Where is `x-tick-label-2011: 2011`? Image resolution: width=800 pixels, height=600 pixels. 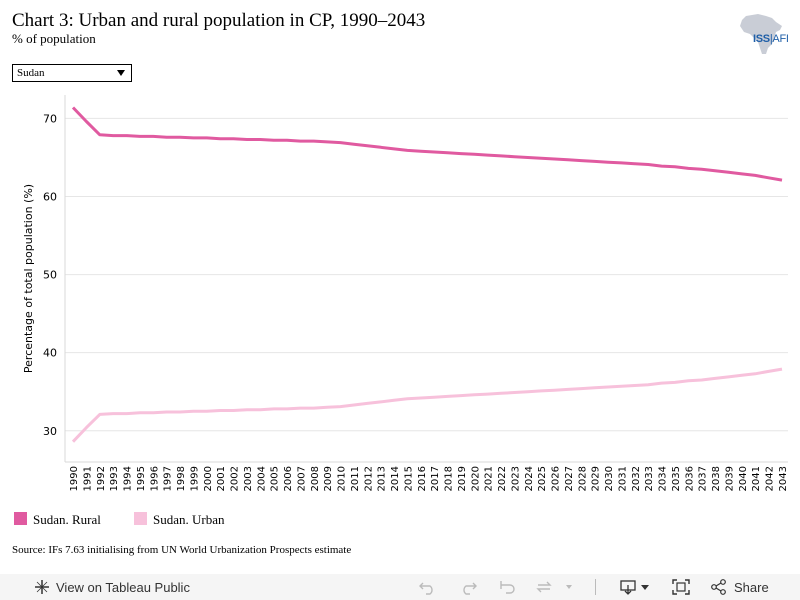 x-tick-label-2011: 2011 is located at coordinates (355, 478).